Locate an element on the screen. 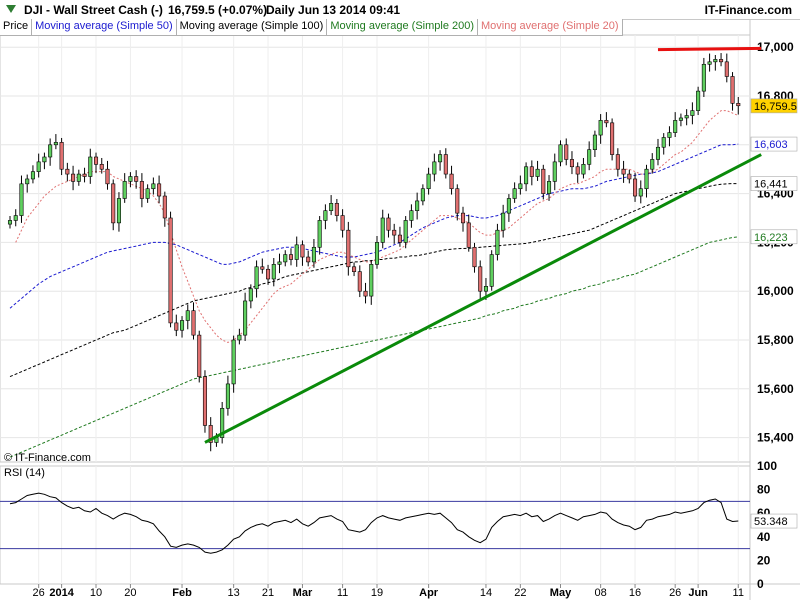 Image resolution: width=800 pixels, height=600 pixels. time-tick-label: 22 is located at coordinates (520, 593).